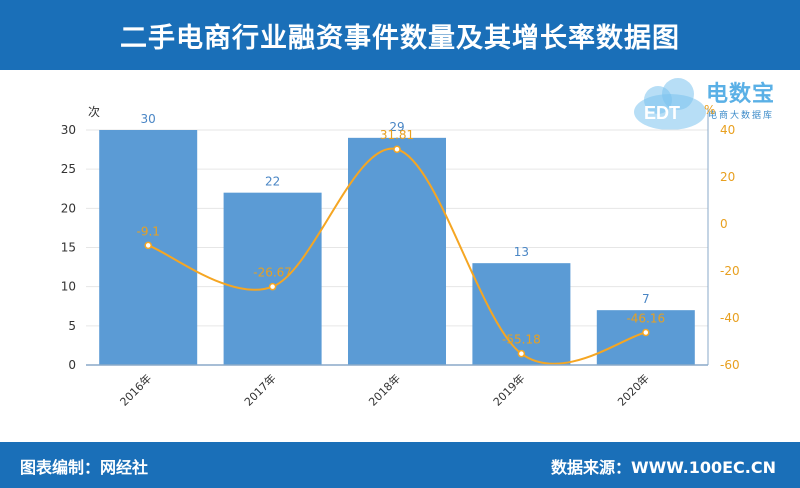 The height and width of the screenshot is (488, 800). I want to click on y-right-unit: %, so click(709, 110).